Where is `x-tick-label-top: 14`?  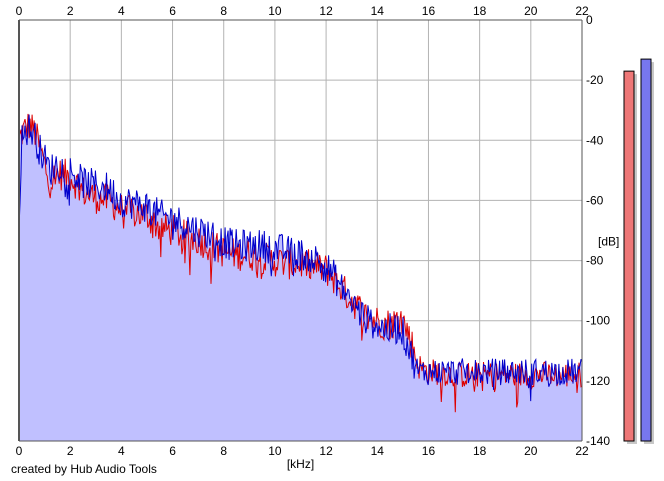 x-tick-label-top: 14 is located at coordinates (378, 11).